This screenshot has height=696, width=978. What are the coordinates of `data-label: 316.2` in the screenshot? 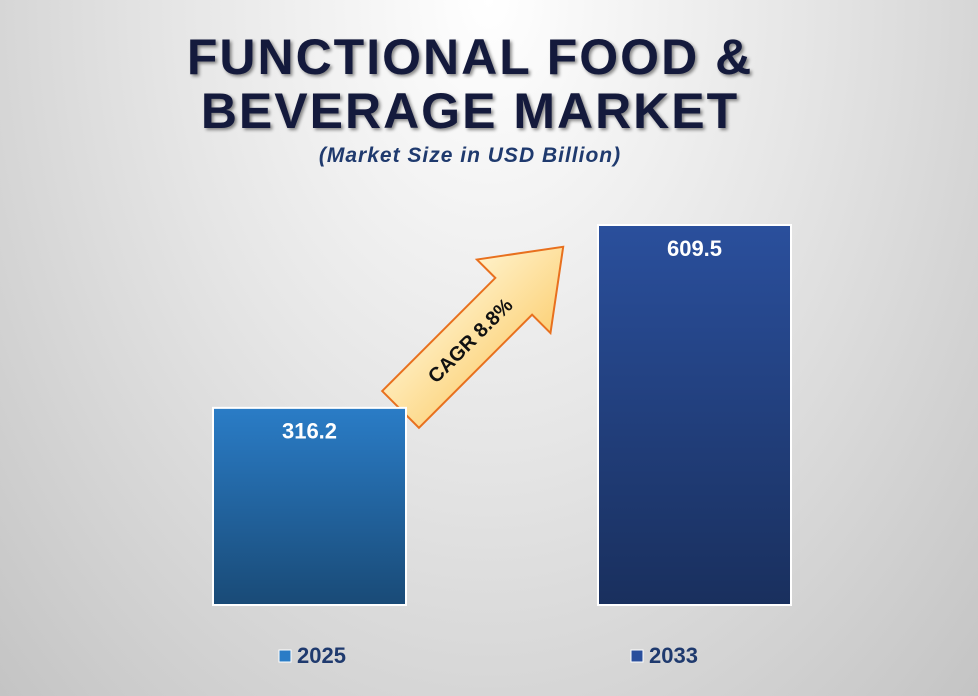 It's located at (309, 431).